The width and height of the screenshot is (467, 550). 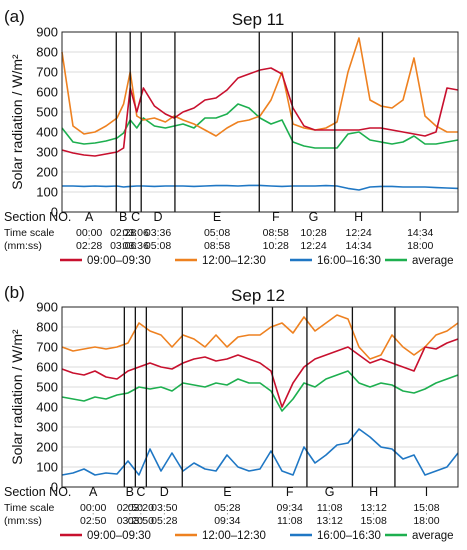 What do you see at coordinates (358, 233) in the screenshot?
I see `panel-a-section-start: 12:24` at bounding box center [358, 233].